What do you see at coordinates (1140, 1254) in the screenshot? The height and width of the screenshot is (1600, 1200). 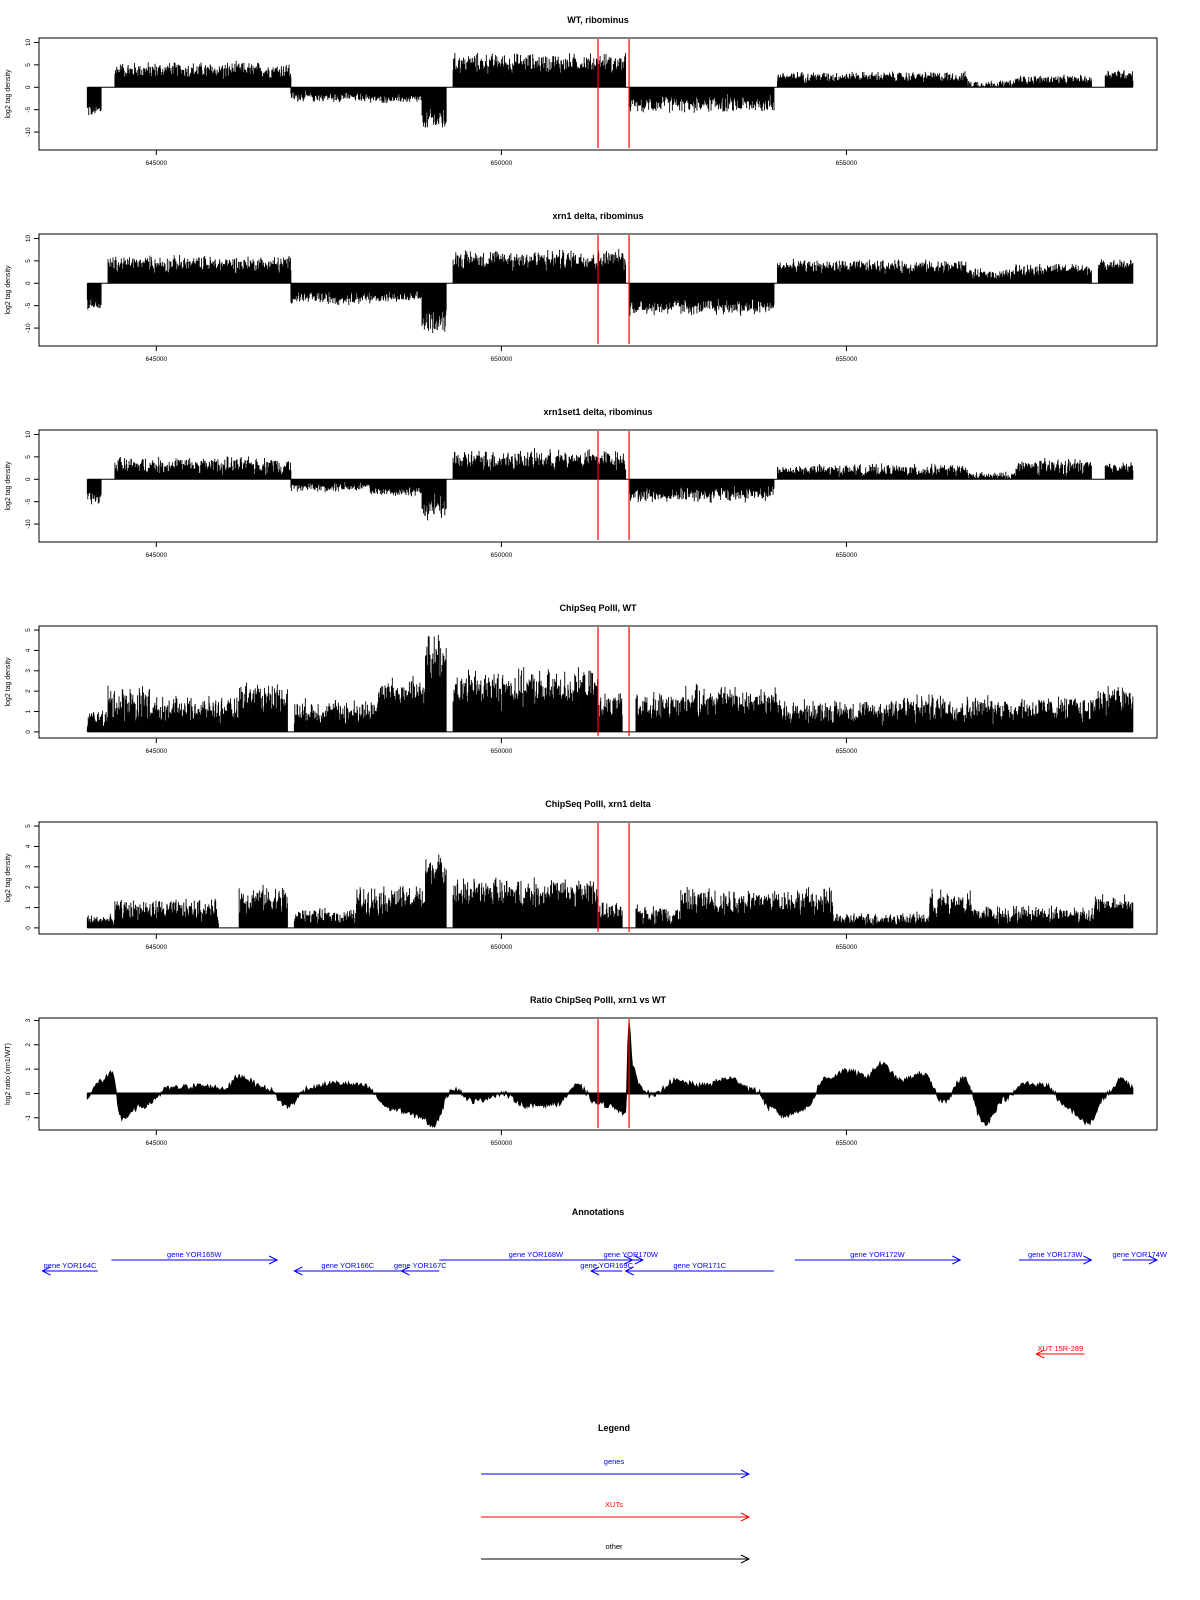 I see `gene-label: gene YOR174W` at bounding box center [1140, 1254].